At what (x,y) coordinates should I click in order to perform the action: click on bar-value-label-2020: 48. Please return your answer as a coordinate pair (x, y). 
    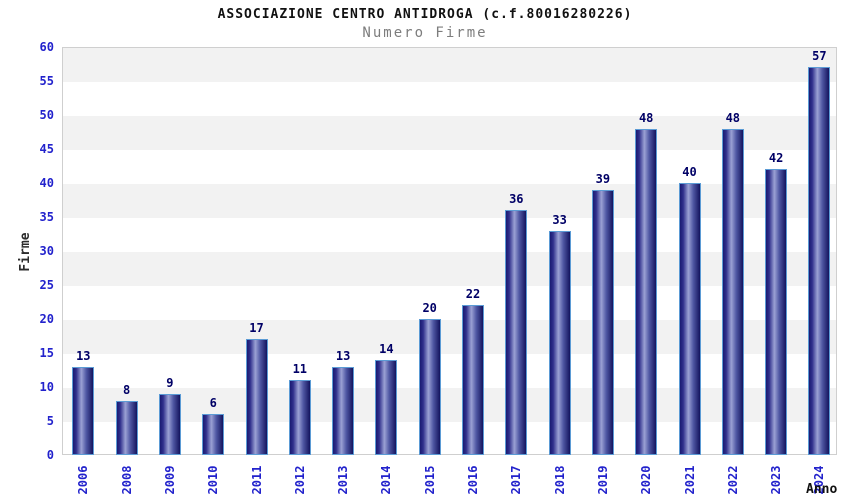
    Looking at the image, I should click on (646, 118).